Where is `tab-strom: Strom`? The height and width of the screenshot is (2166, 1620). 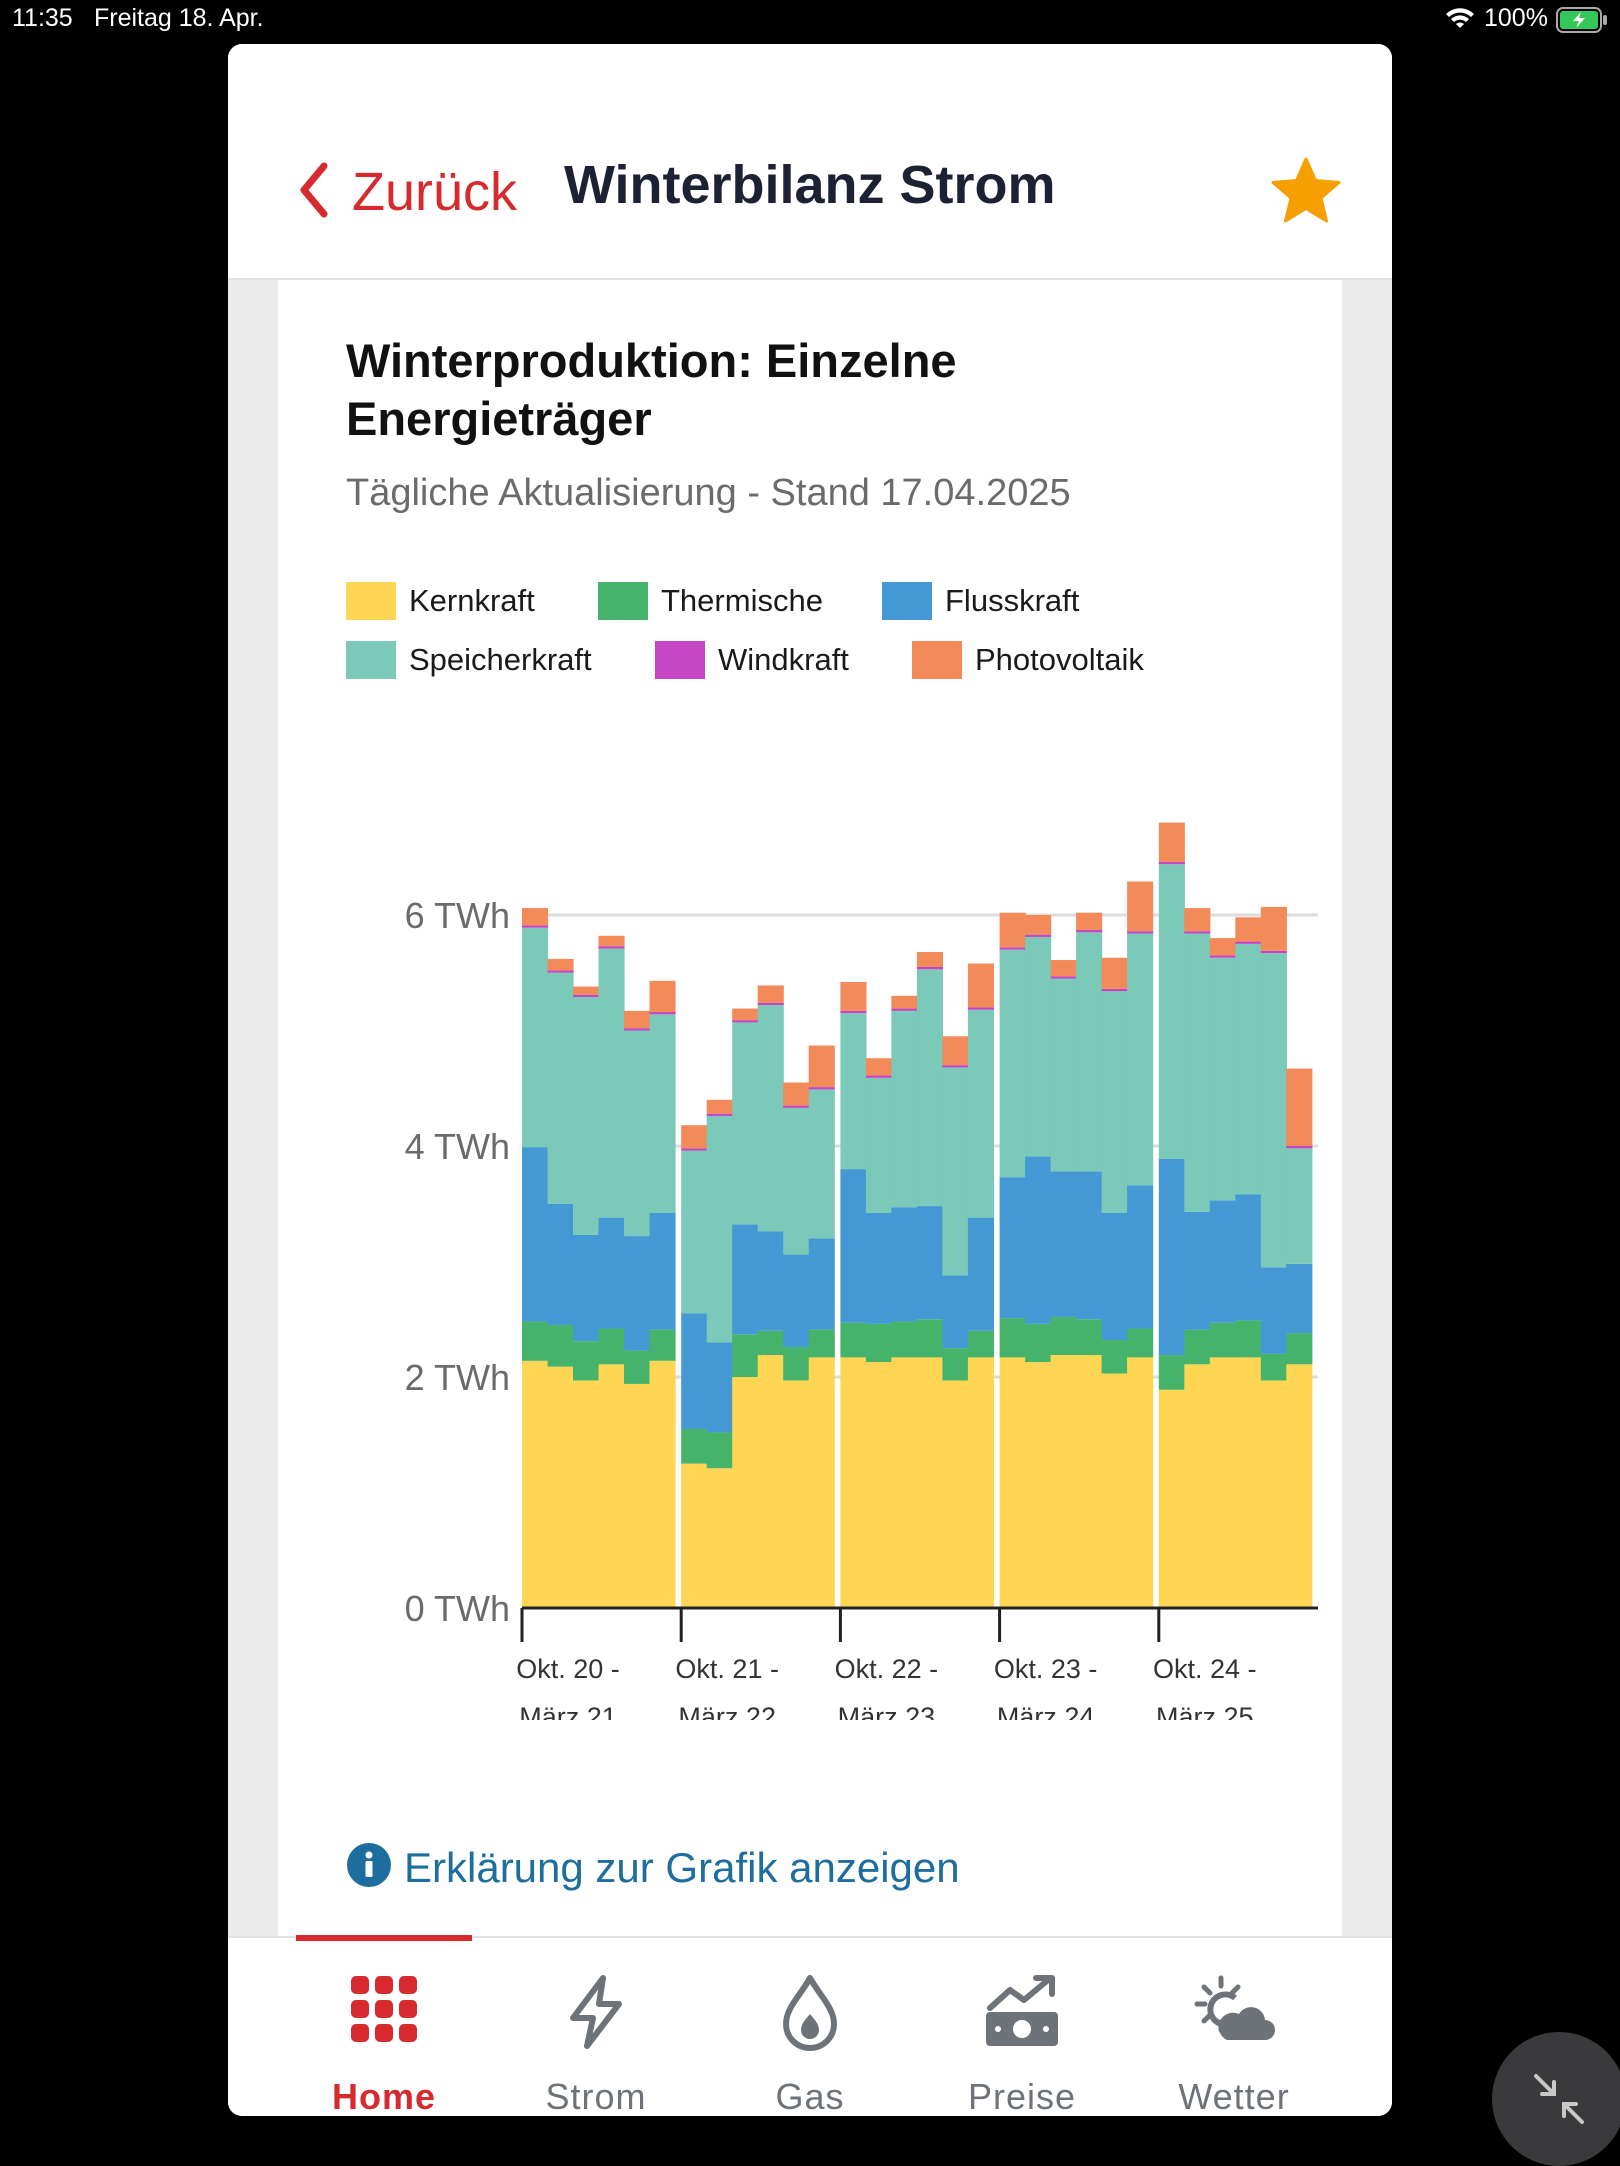 tab-strom: Strom is located at coordinates (596, 2027).